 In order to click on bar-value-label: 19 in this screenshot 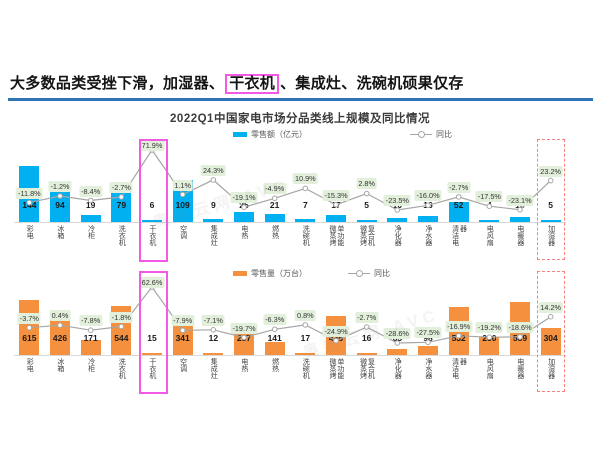, I will do `click(90, 205)`.